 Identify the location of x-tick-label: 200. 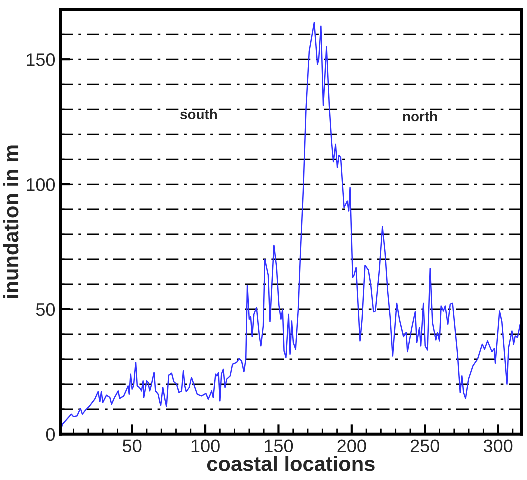
(352, 446).